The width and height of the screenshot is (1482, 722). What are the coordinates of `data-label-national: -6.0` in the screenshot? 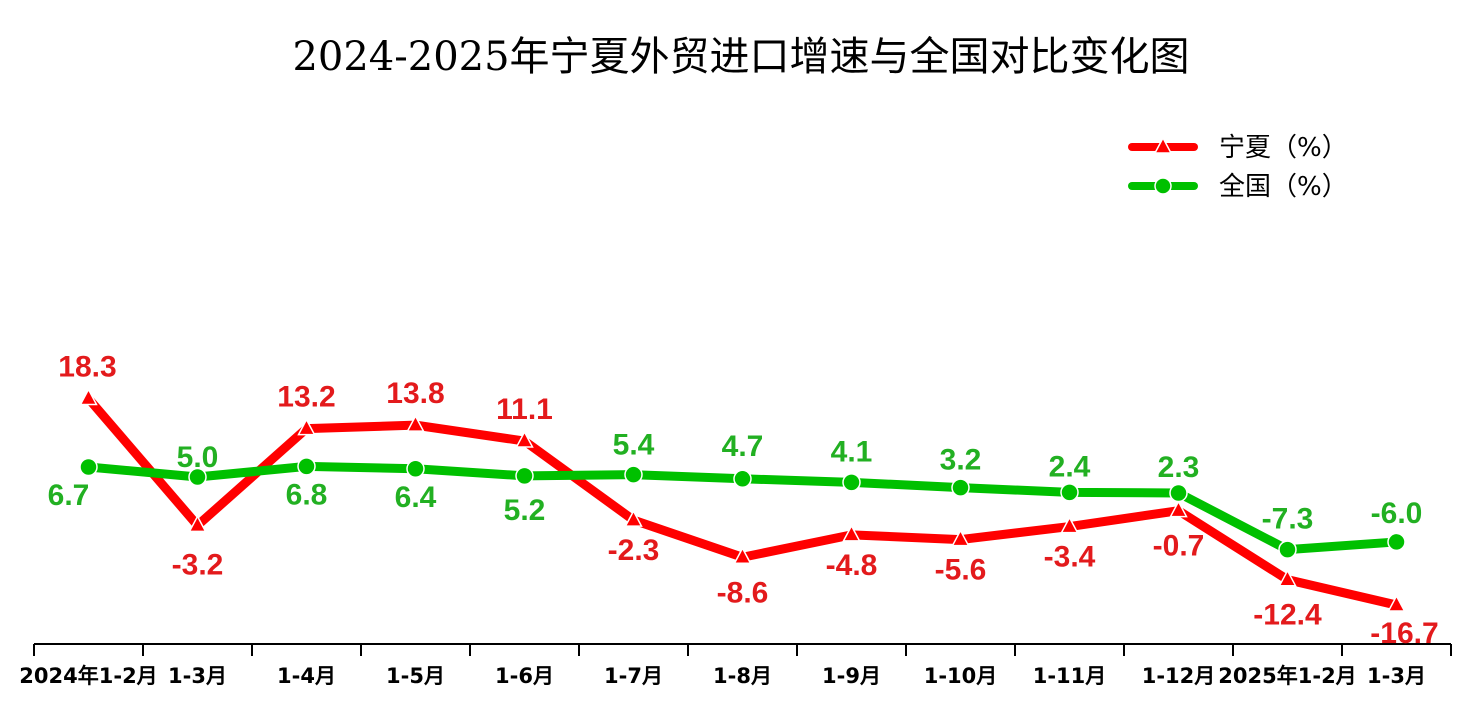 It's located at (1397, 513).